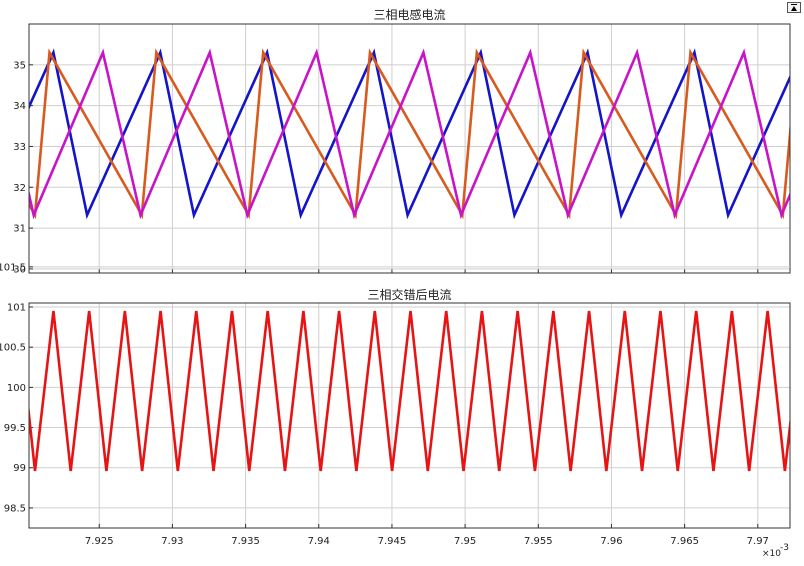  What do you see at coordinates (392, 541) in the screenshot?
I see `x-tick-label: 7.945` at bounding box center [392, 541].